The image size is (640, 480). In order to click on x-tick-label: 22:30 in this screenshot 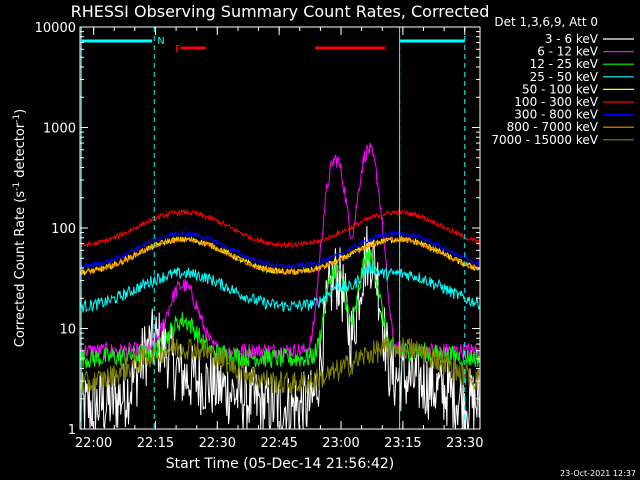, I will do `click(217, 443)`.